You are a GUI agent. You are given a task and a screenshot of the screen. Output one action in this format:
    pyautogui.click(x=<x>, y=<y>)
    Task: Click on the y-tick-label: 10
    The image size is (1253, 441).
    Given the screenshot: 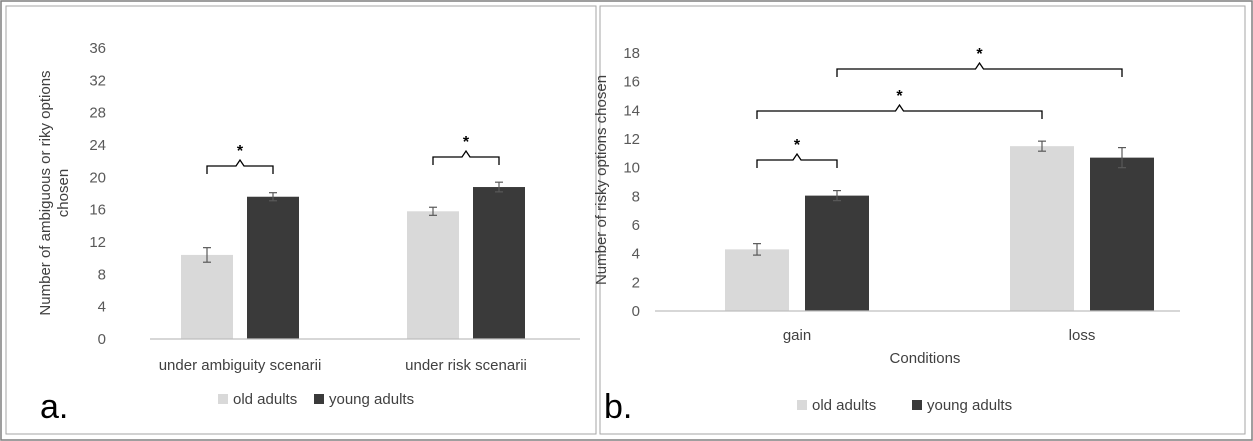 What is the action you would take?
    pyautogui.click(x=631, y=168)
    